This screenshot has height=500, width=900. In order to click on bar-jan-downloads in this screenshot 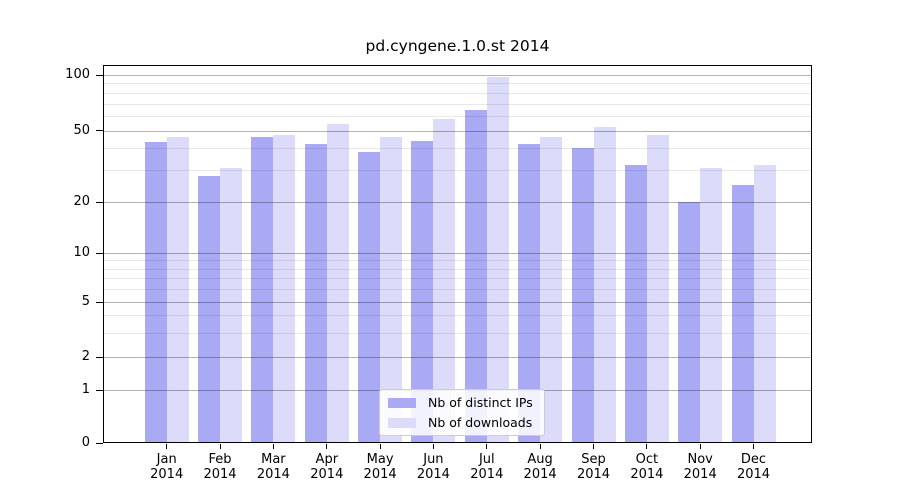, I will do `click(177, 290)`.